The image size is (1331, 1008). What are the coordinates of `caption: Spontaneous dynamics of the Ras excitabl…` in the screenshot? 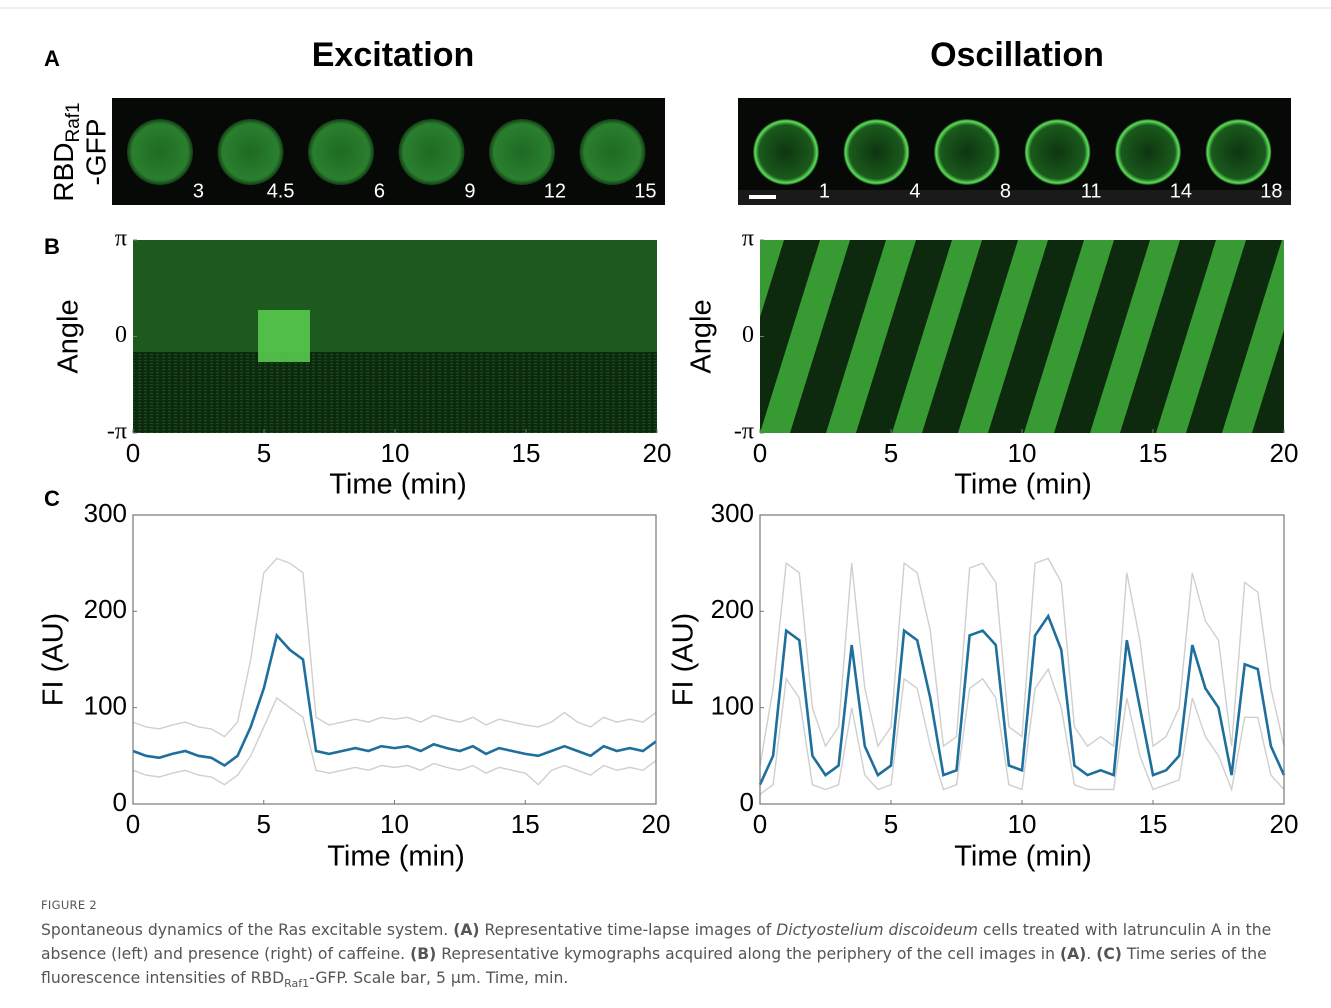 It's located at (672, 957).